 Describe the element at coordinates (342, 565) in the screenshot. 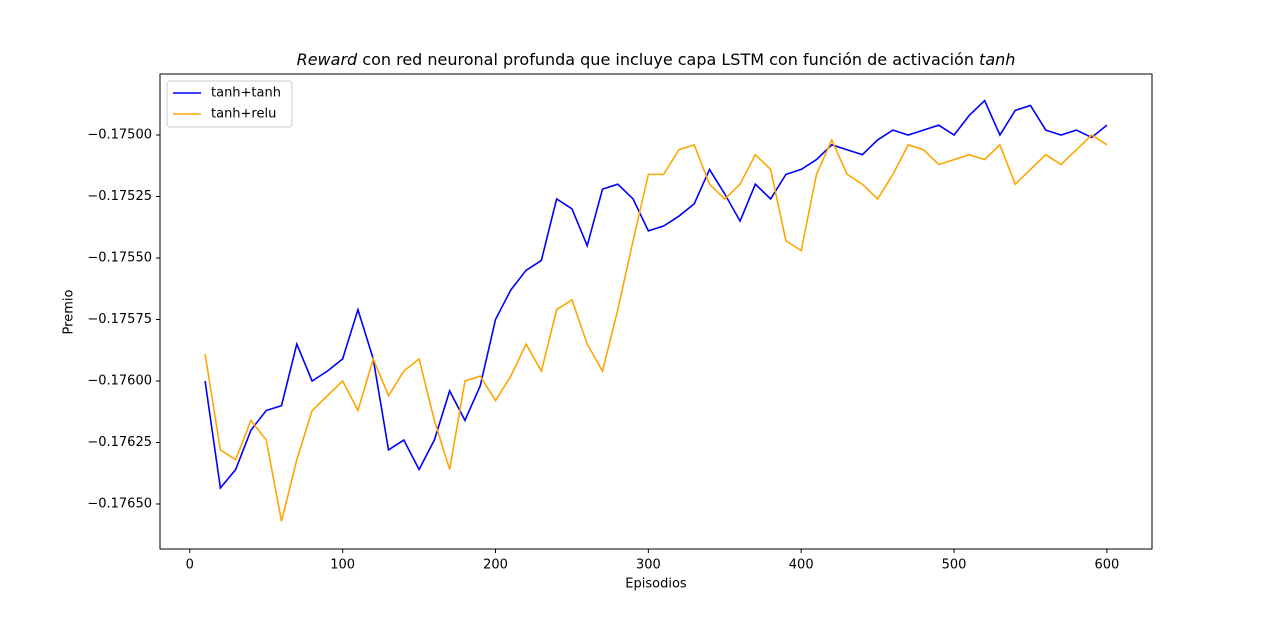

I see `x-tick-label: 100` at that location.